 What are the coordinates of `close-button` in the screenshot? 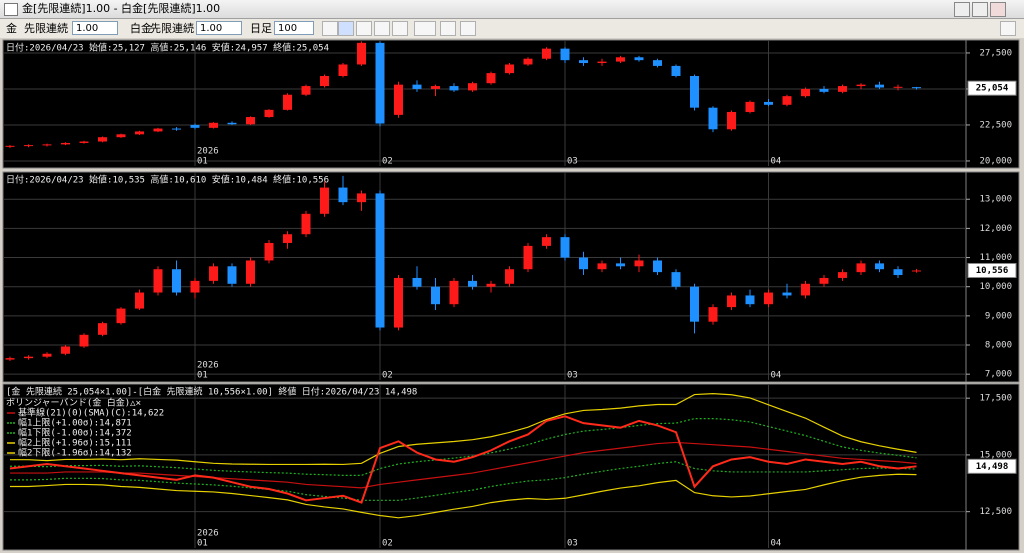 It's located at (998, 9).